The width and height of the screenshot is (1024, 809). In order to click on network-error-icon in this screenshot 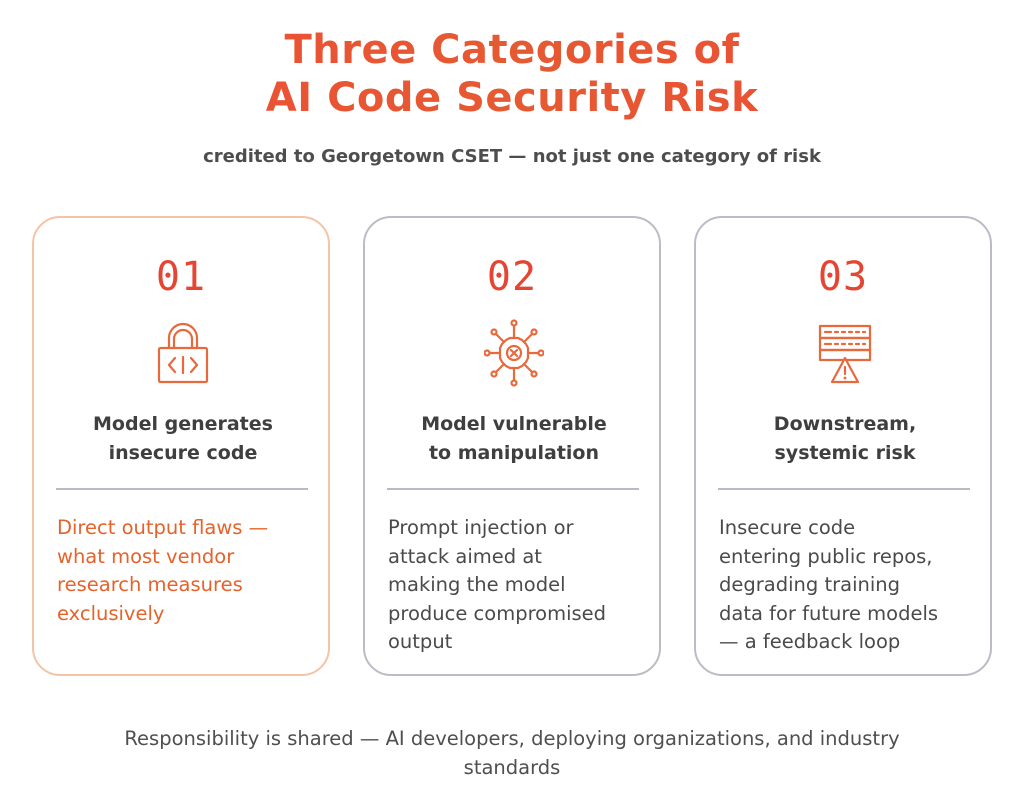, I will do `click(514, 353)`.